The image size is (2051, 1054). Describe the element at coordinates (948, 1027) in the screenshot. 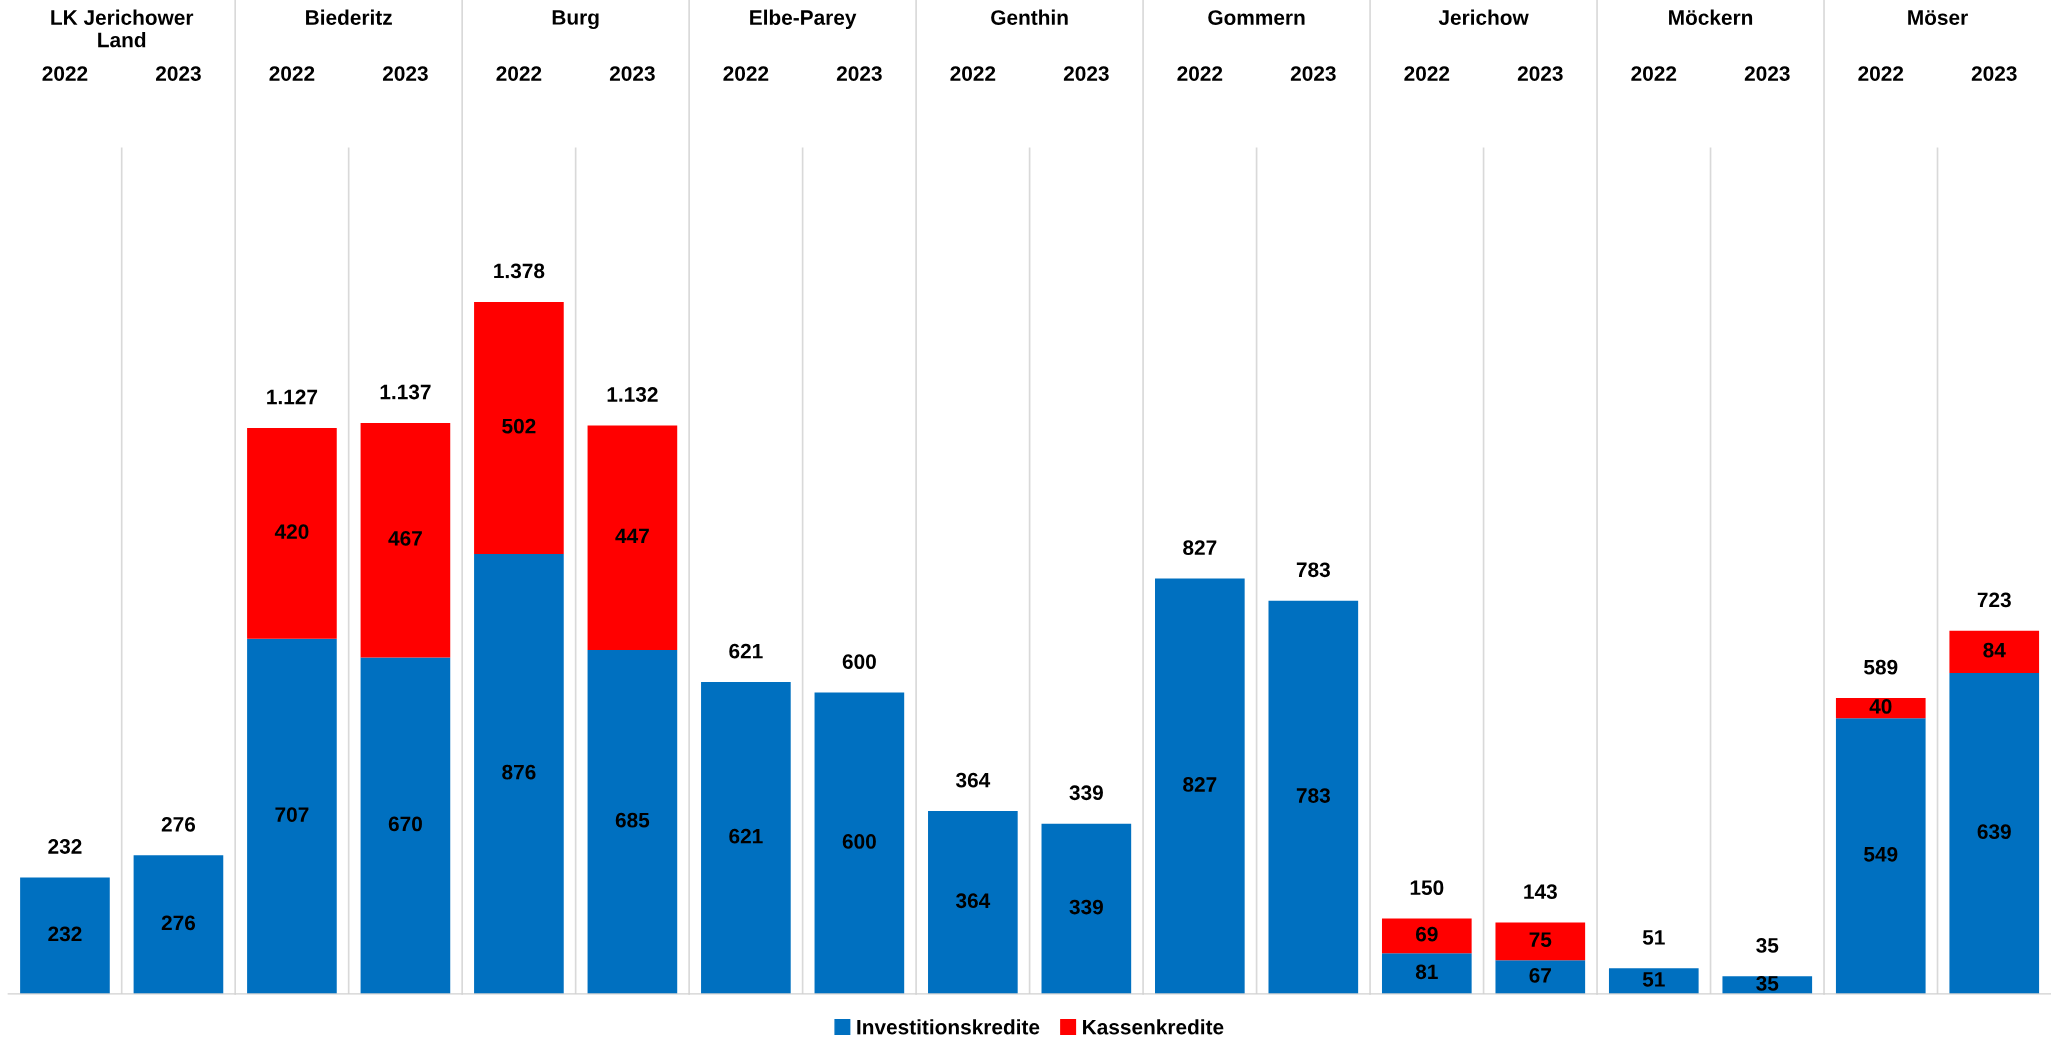

I see `legend-label: Investitionskredite` at that location.